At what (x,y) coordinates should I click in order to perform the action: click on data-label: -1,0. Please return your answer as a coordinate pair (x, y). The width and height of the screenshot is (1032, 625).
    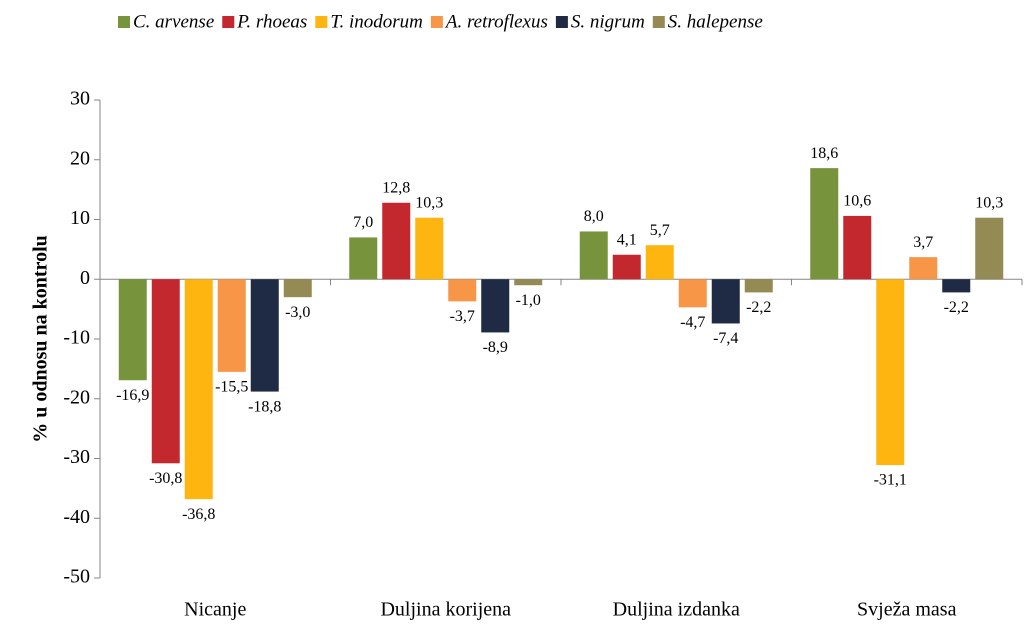
    Looking at the image, I should click on (528, 300).